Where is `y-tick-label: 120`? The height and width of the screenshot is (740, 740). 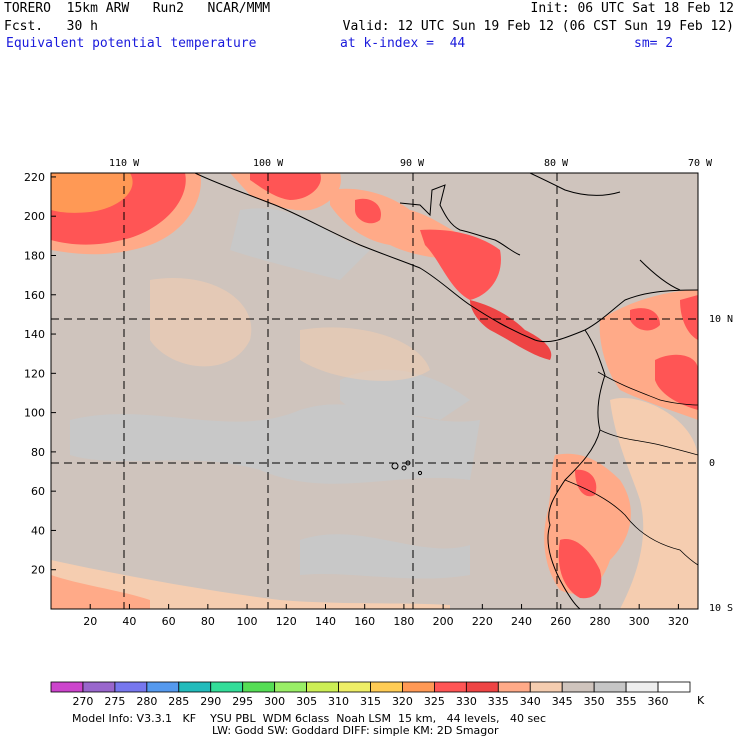 y-tick-label: 120 is located at coordinates (34, 373).